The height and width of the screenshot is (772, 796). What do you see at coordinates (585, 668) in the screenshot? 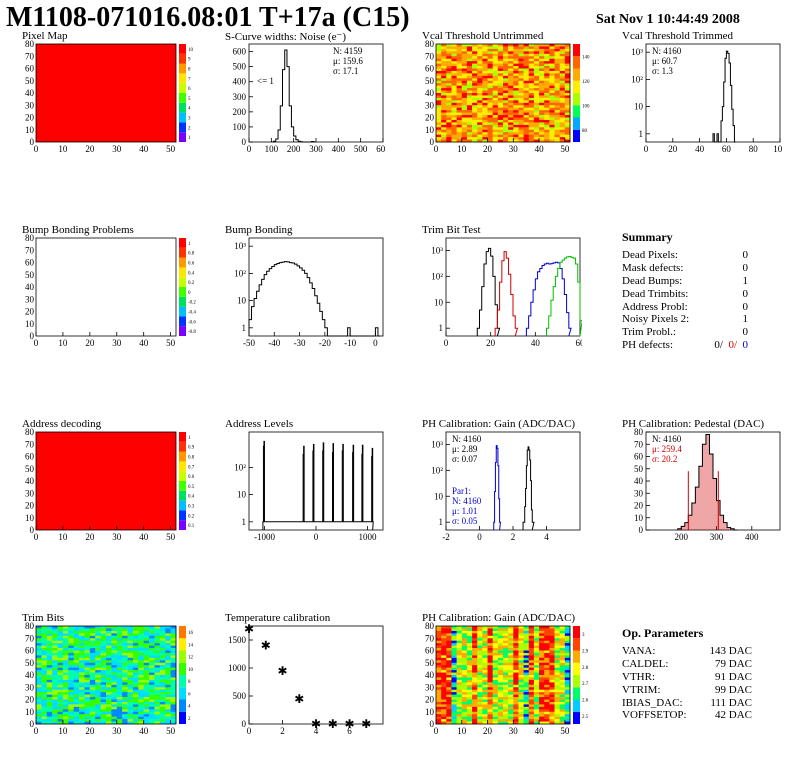
I see `ph_gain_map-ztick-label: 2.8` at bounding box center [585, 668].